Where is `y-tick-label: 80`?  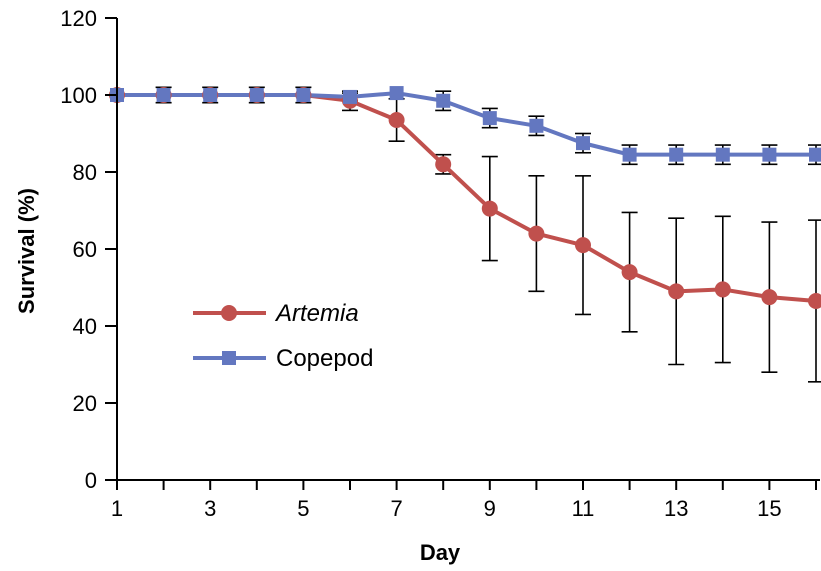 y-tick-label: 80 is located at coordinates (85, 172).